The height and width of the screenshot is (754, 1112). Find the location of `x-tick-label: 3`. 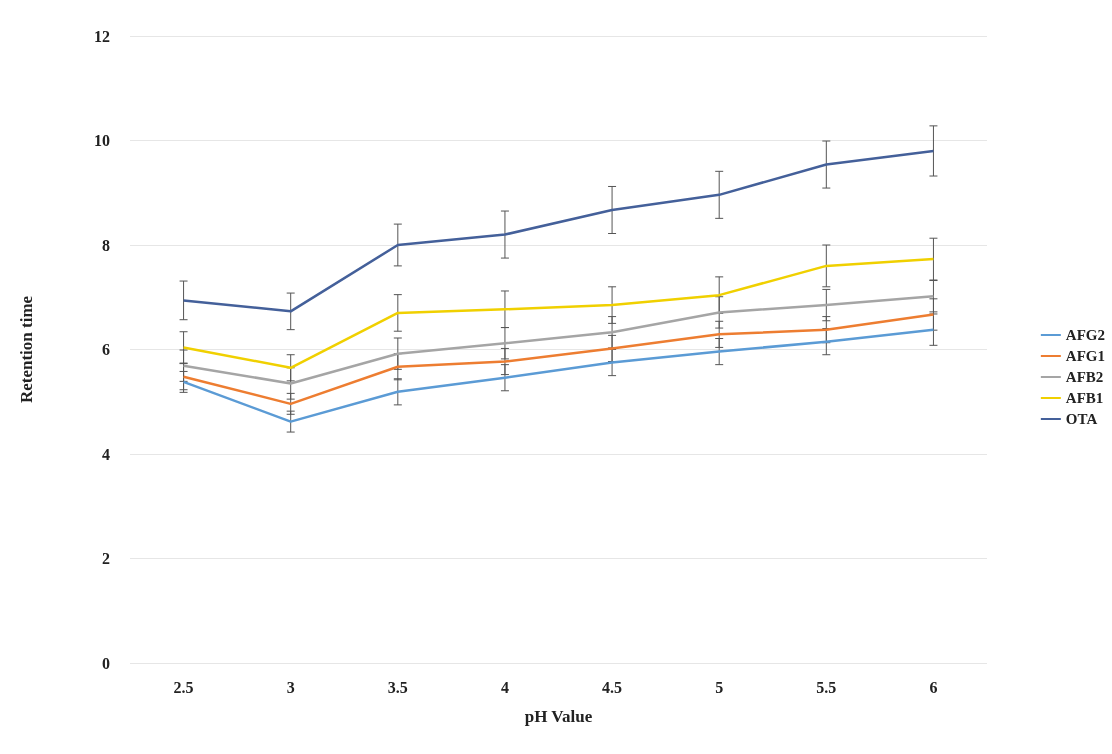

x-tick-label: 3 is located at coordinates (290, 687).